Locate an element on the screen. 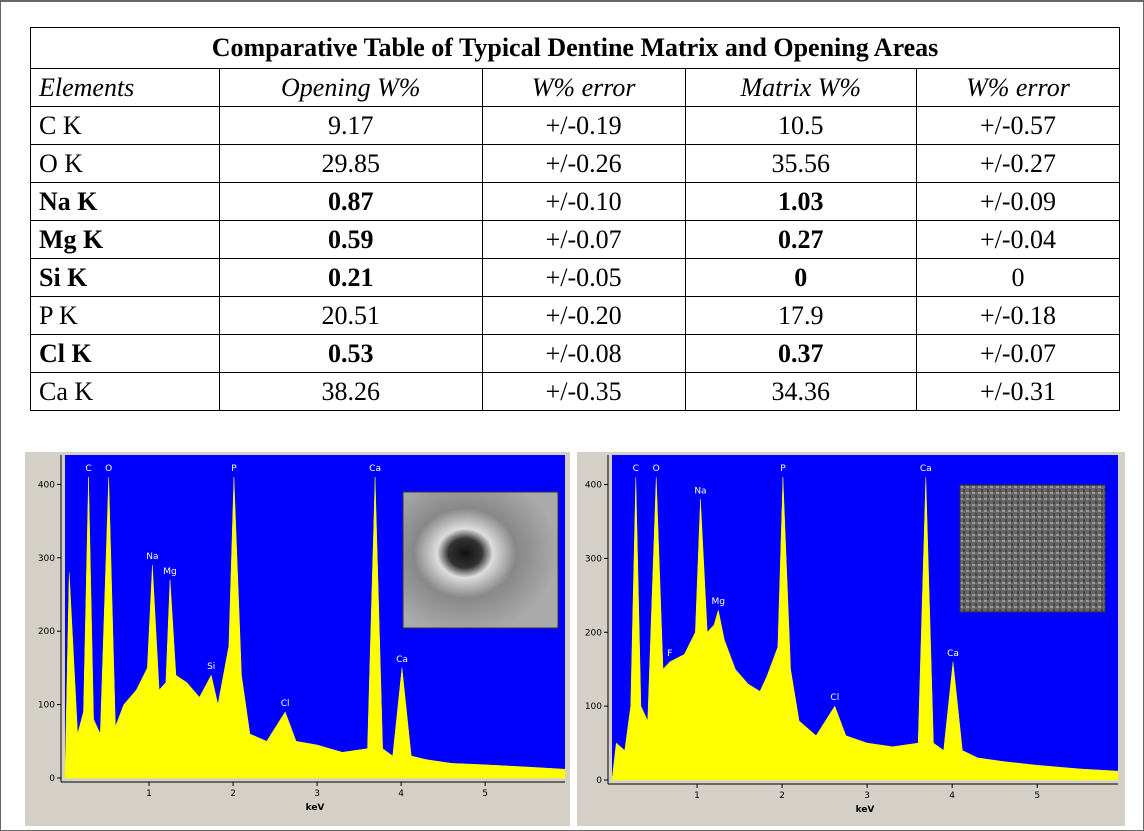  table-cell: 34.36 is located at coordinates (800, 391).